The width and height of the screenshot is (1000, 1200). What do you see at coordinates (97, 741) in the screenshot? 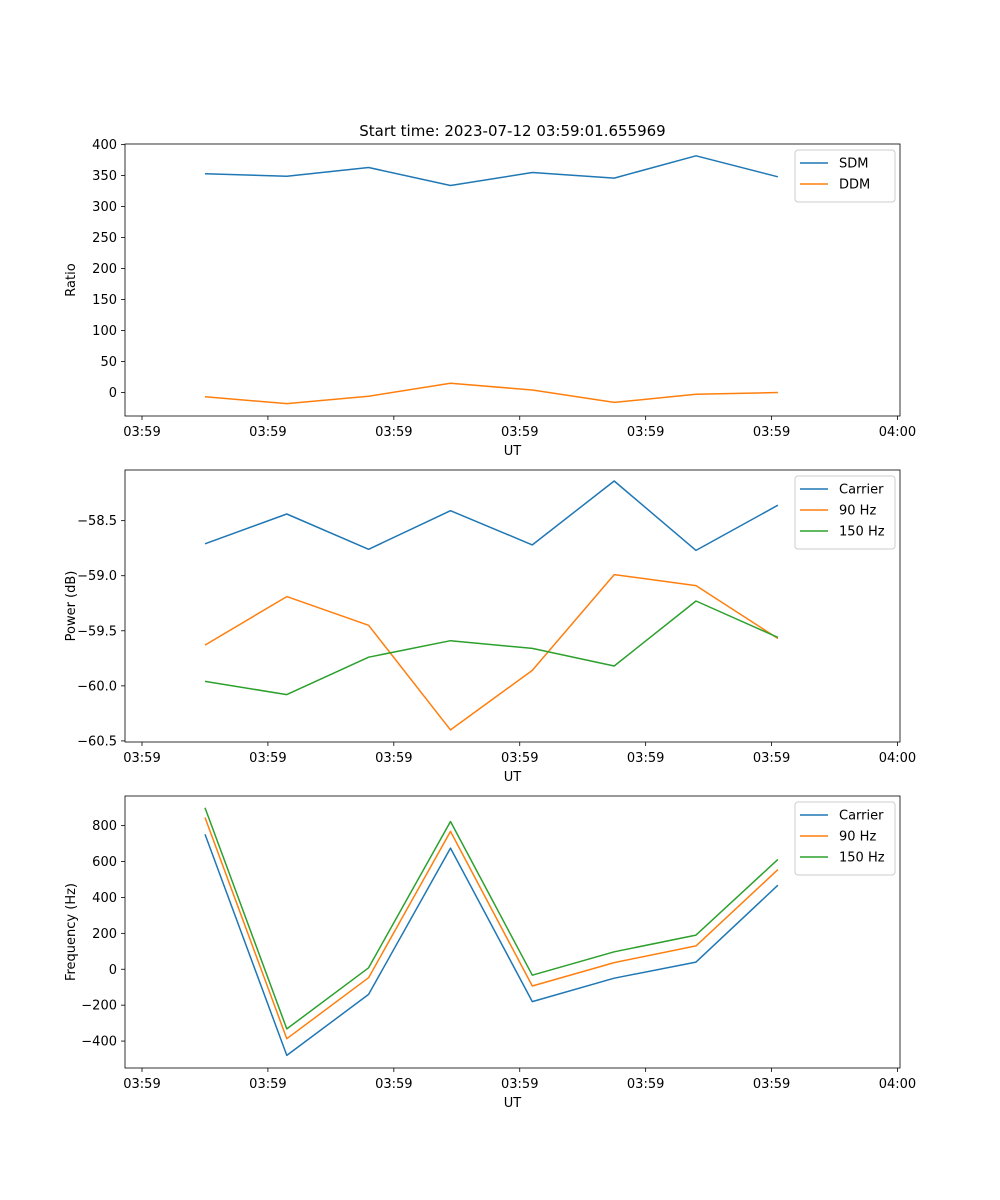
I see `y-tick-label: −60.5` at bounding box center [97, 741].